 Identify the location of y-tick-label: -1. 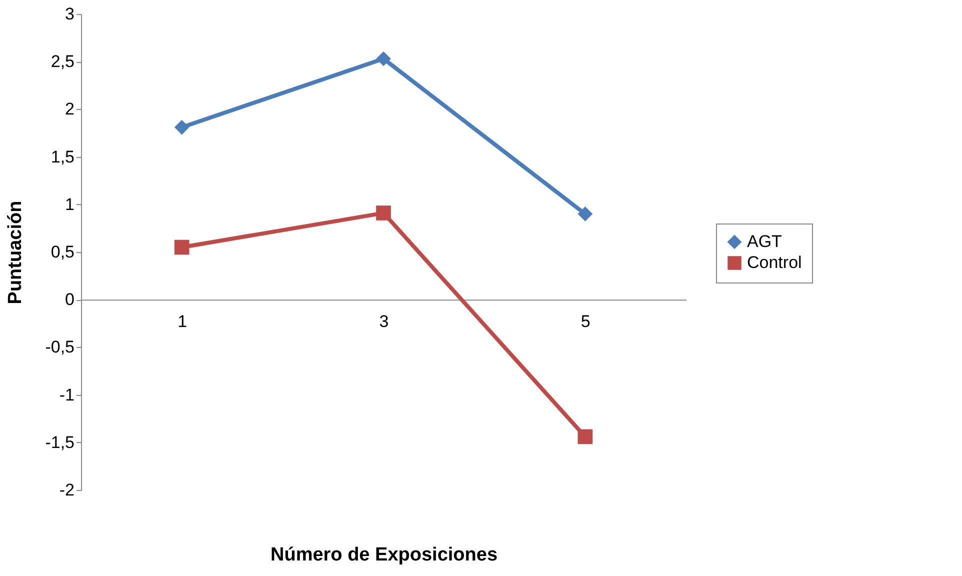
(66, 394).